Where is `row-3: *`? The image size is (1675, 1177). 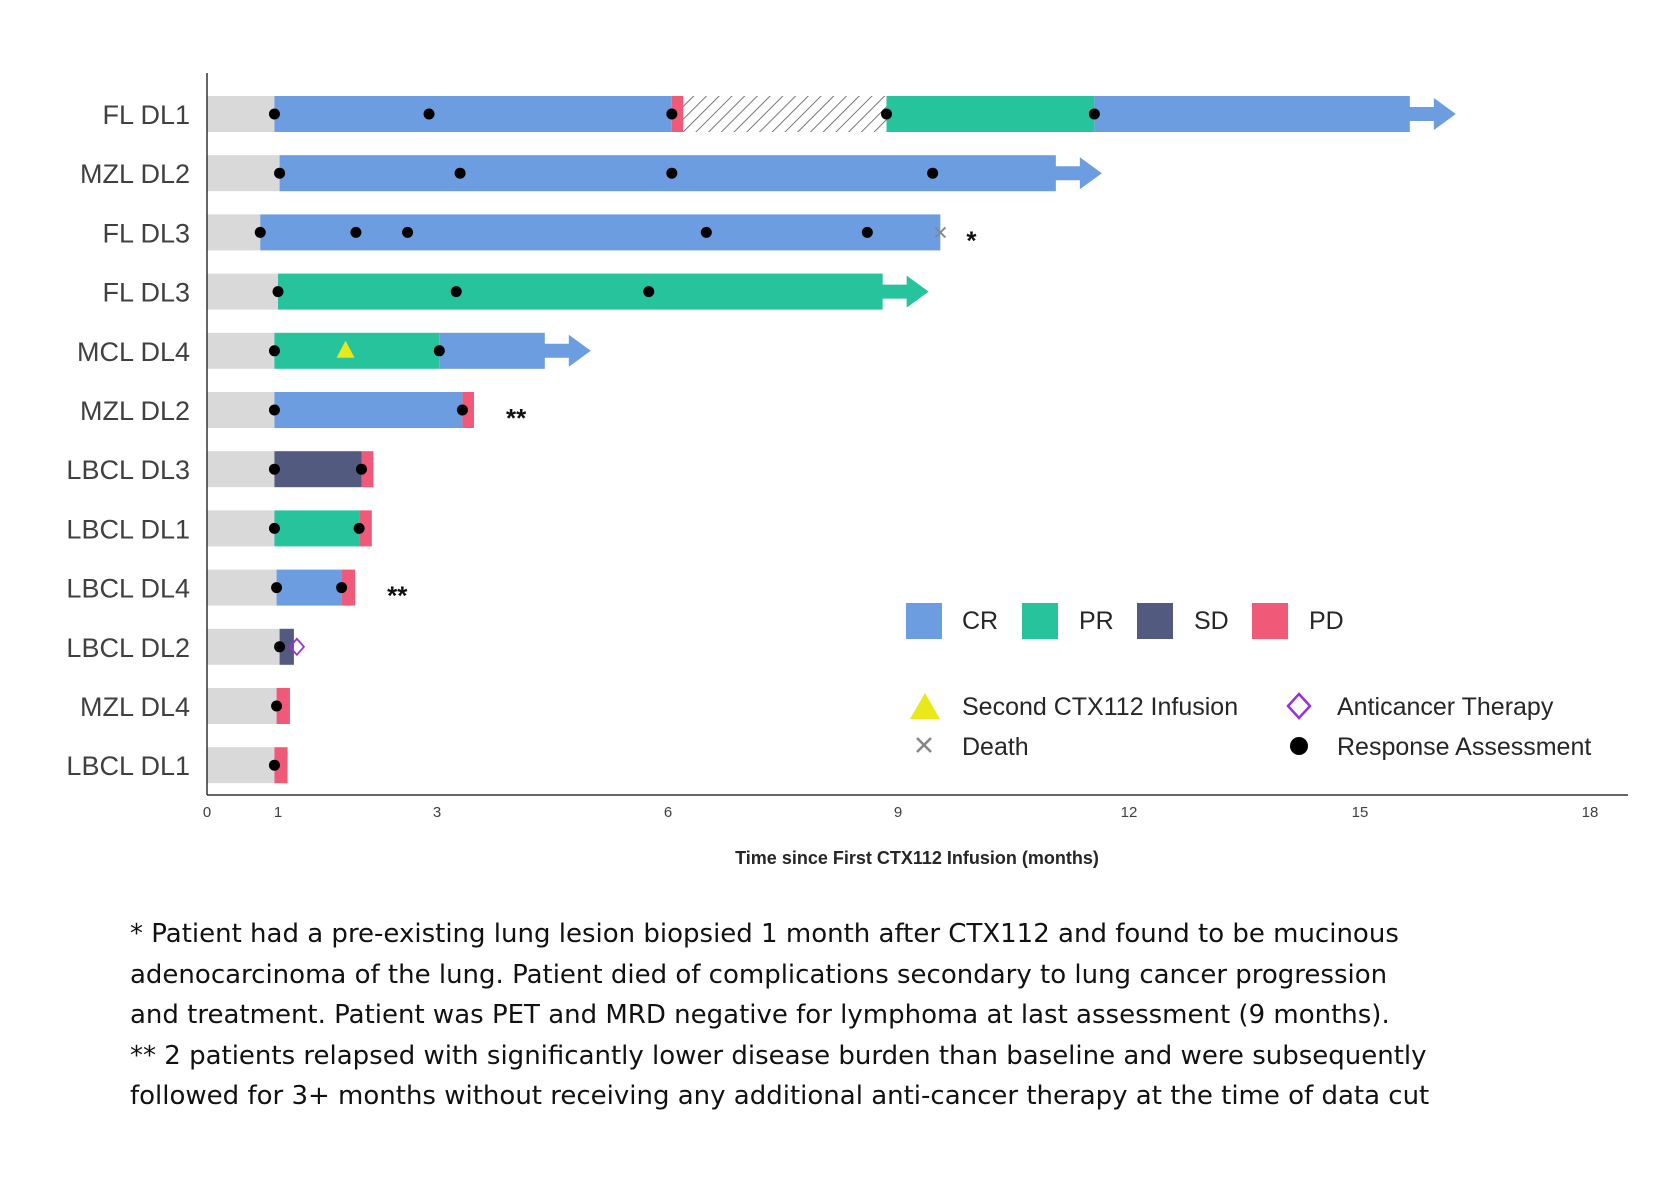
row-3: * is located at coordinates (592, 234).